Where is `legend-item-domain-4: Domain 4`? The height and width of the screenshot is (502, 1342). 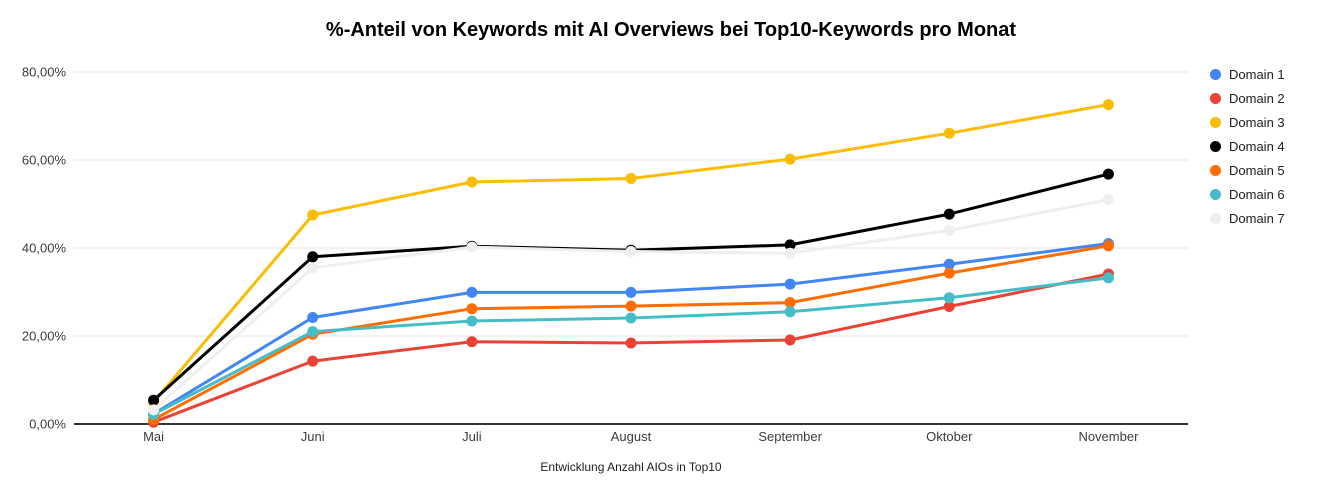 legend-item-domain-4: Domain 4 is located at coordinates (1247, 146).